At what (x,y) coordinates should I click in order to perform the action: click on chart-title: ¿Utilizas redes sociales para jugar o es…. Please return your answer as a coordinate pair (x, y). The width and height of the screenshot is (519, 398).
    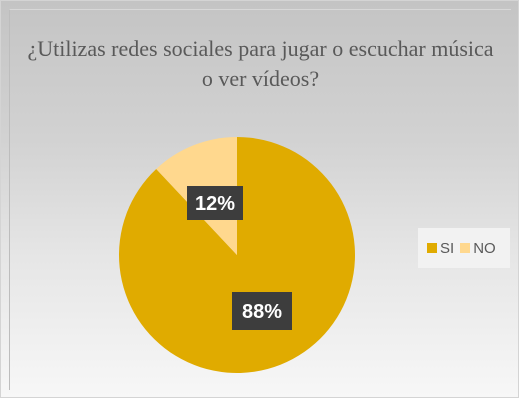
    Looking at the image, I should click on (260, 63).